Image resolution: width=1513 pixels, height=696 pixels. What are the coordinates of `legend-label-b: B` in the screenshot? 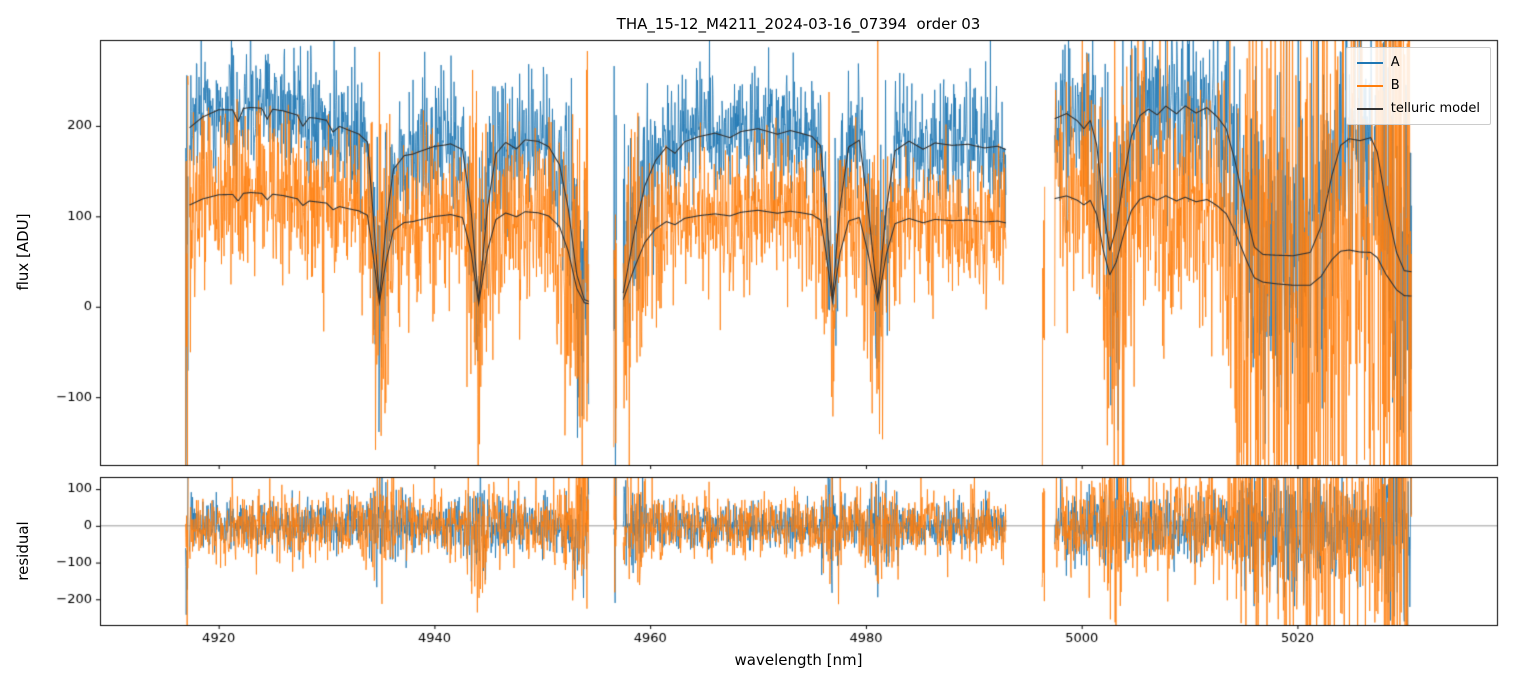 It's located at (1395, 85).